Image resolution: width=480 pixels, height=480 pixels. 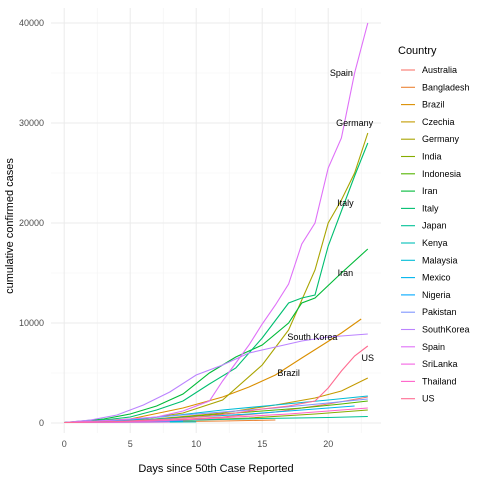 I want to click on legend-item-label: Mexico, so click(x=436, y=278).